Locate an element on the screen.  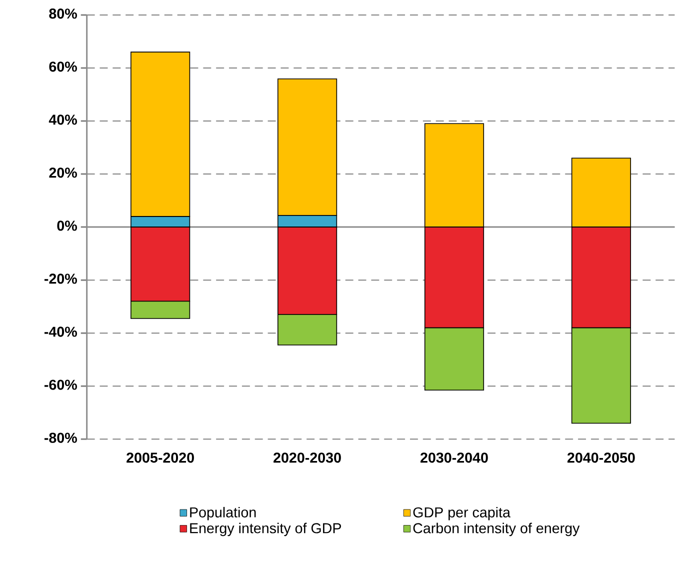
x-tick-label: 2030-2040 is located at coordinates (454, 457).